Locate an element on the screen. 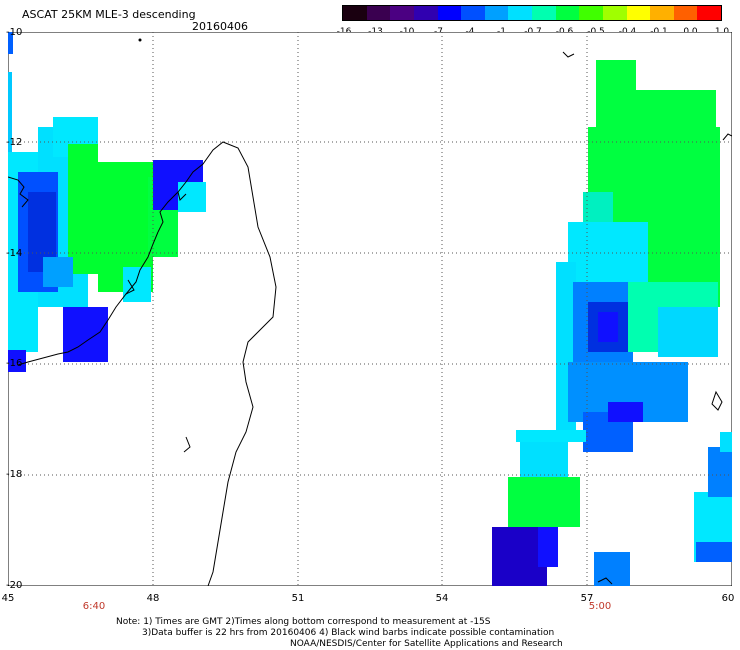 The height and width of the screenshot is (650, 740). x-label-60: 60 is located at coordinates (728, 598).